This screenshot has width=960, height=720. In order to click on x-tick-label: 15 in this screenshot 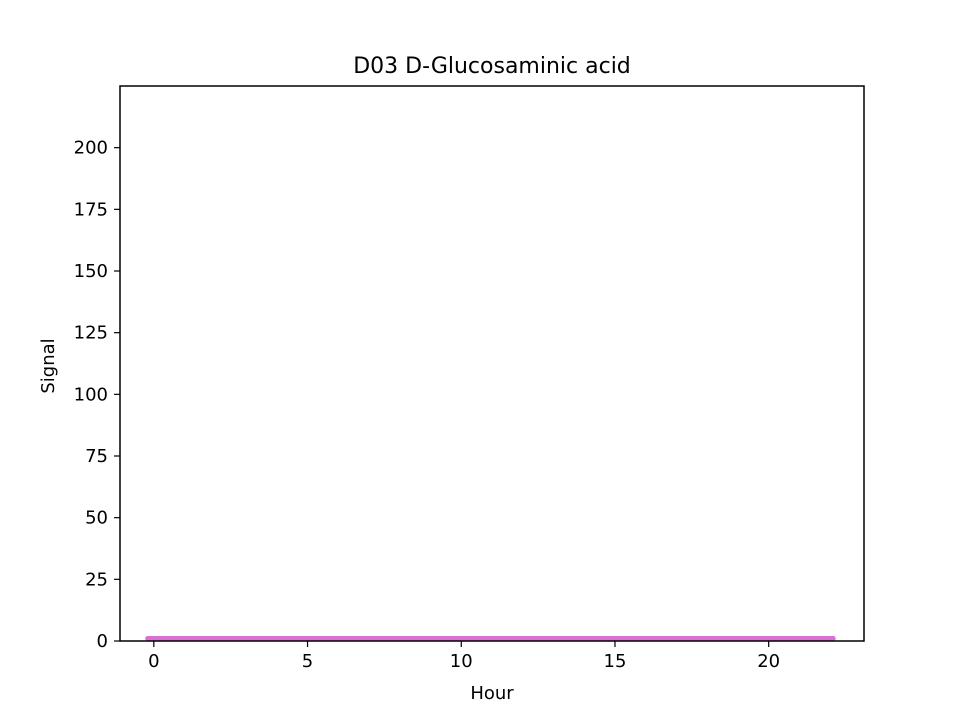, I will do `click(615, 661)`.